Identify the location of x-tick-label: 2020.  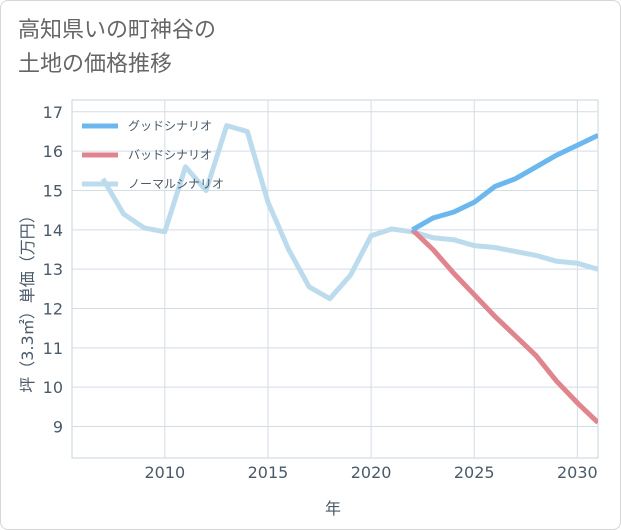
(371, 472).